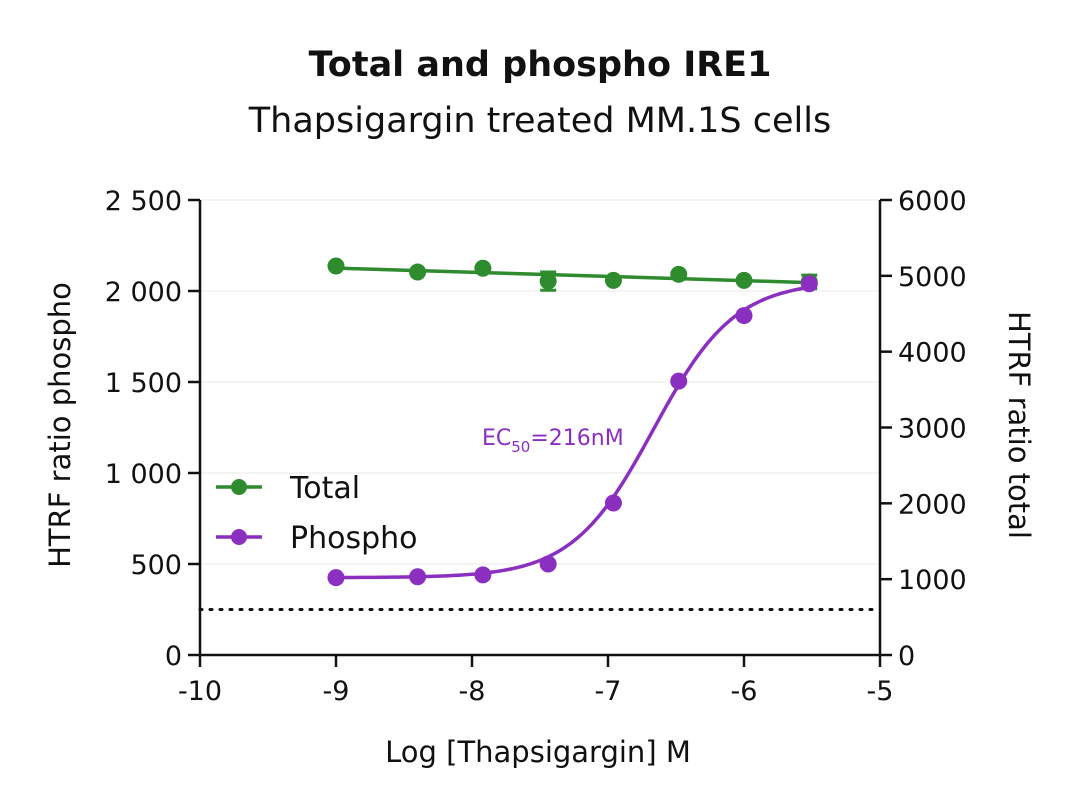  I want to click on y-axis-left-label: HTRF ratio phospho, so click(60, 425).